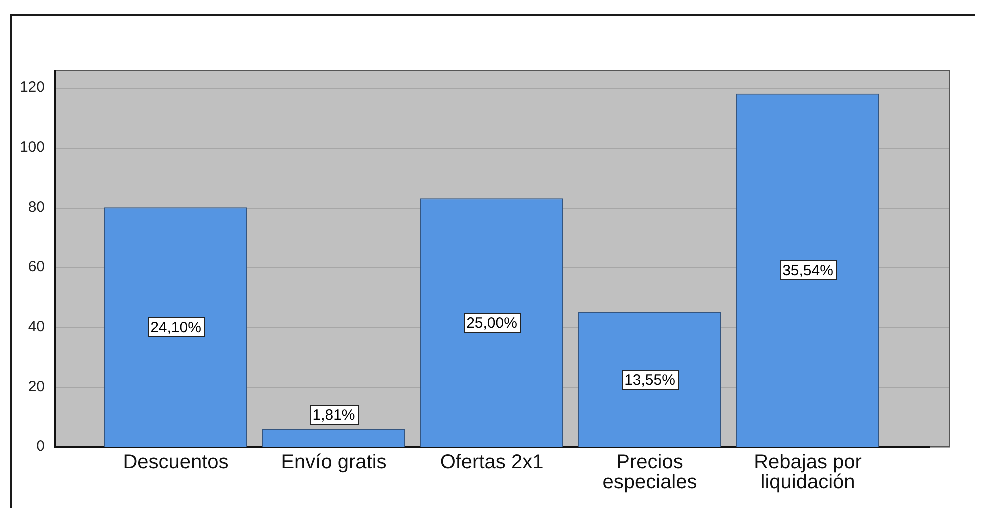  What do you see at coordinates (40, 447) in the screenshot?
I see `y-tick-label: 0` at bounding box center [40, 447].